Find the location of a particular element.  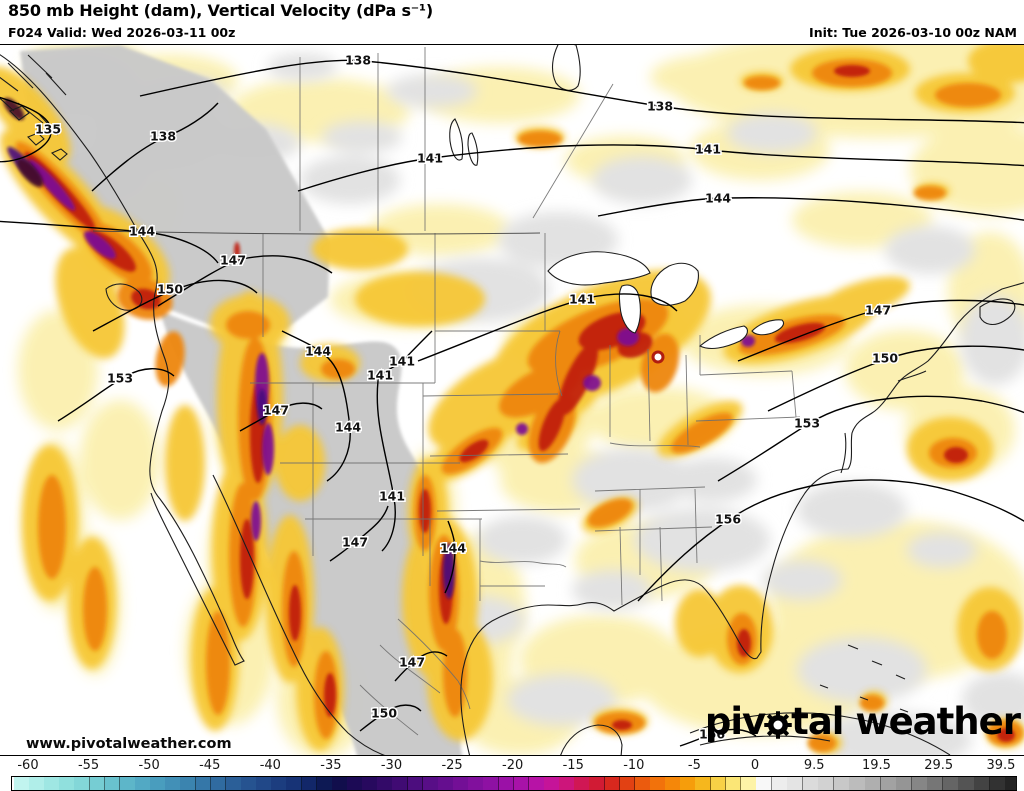

colorbar-tick-label: -20 is located at coordinates (513, 765).